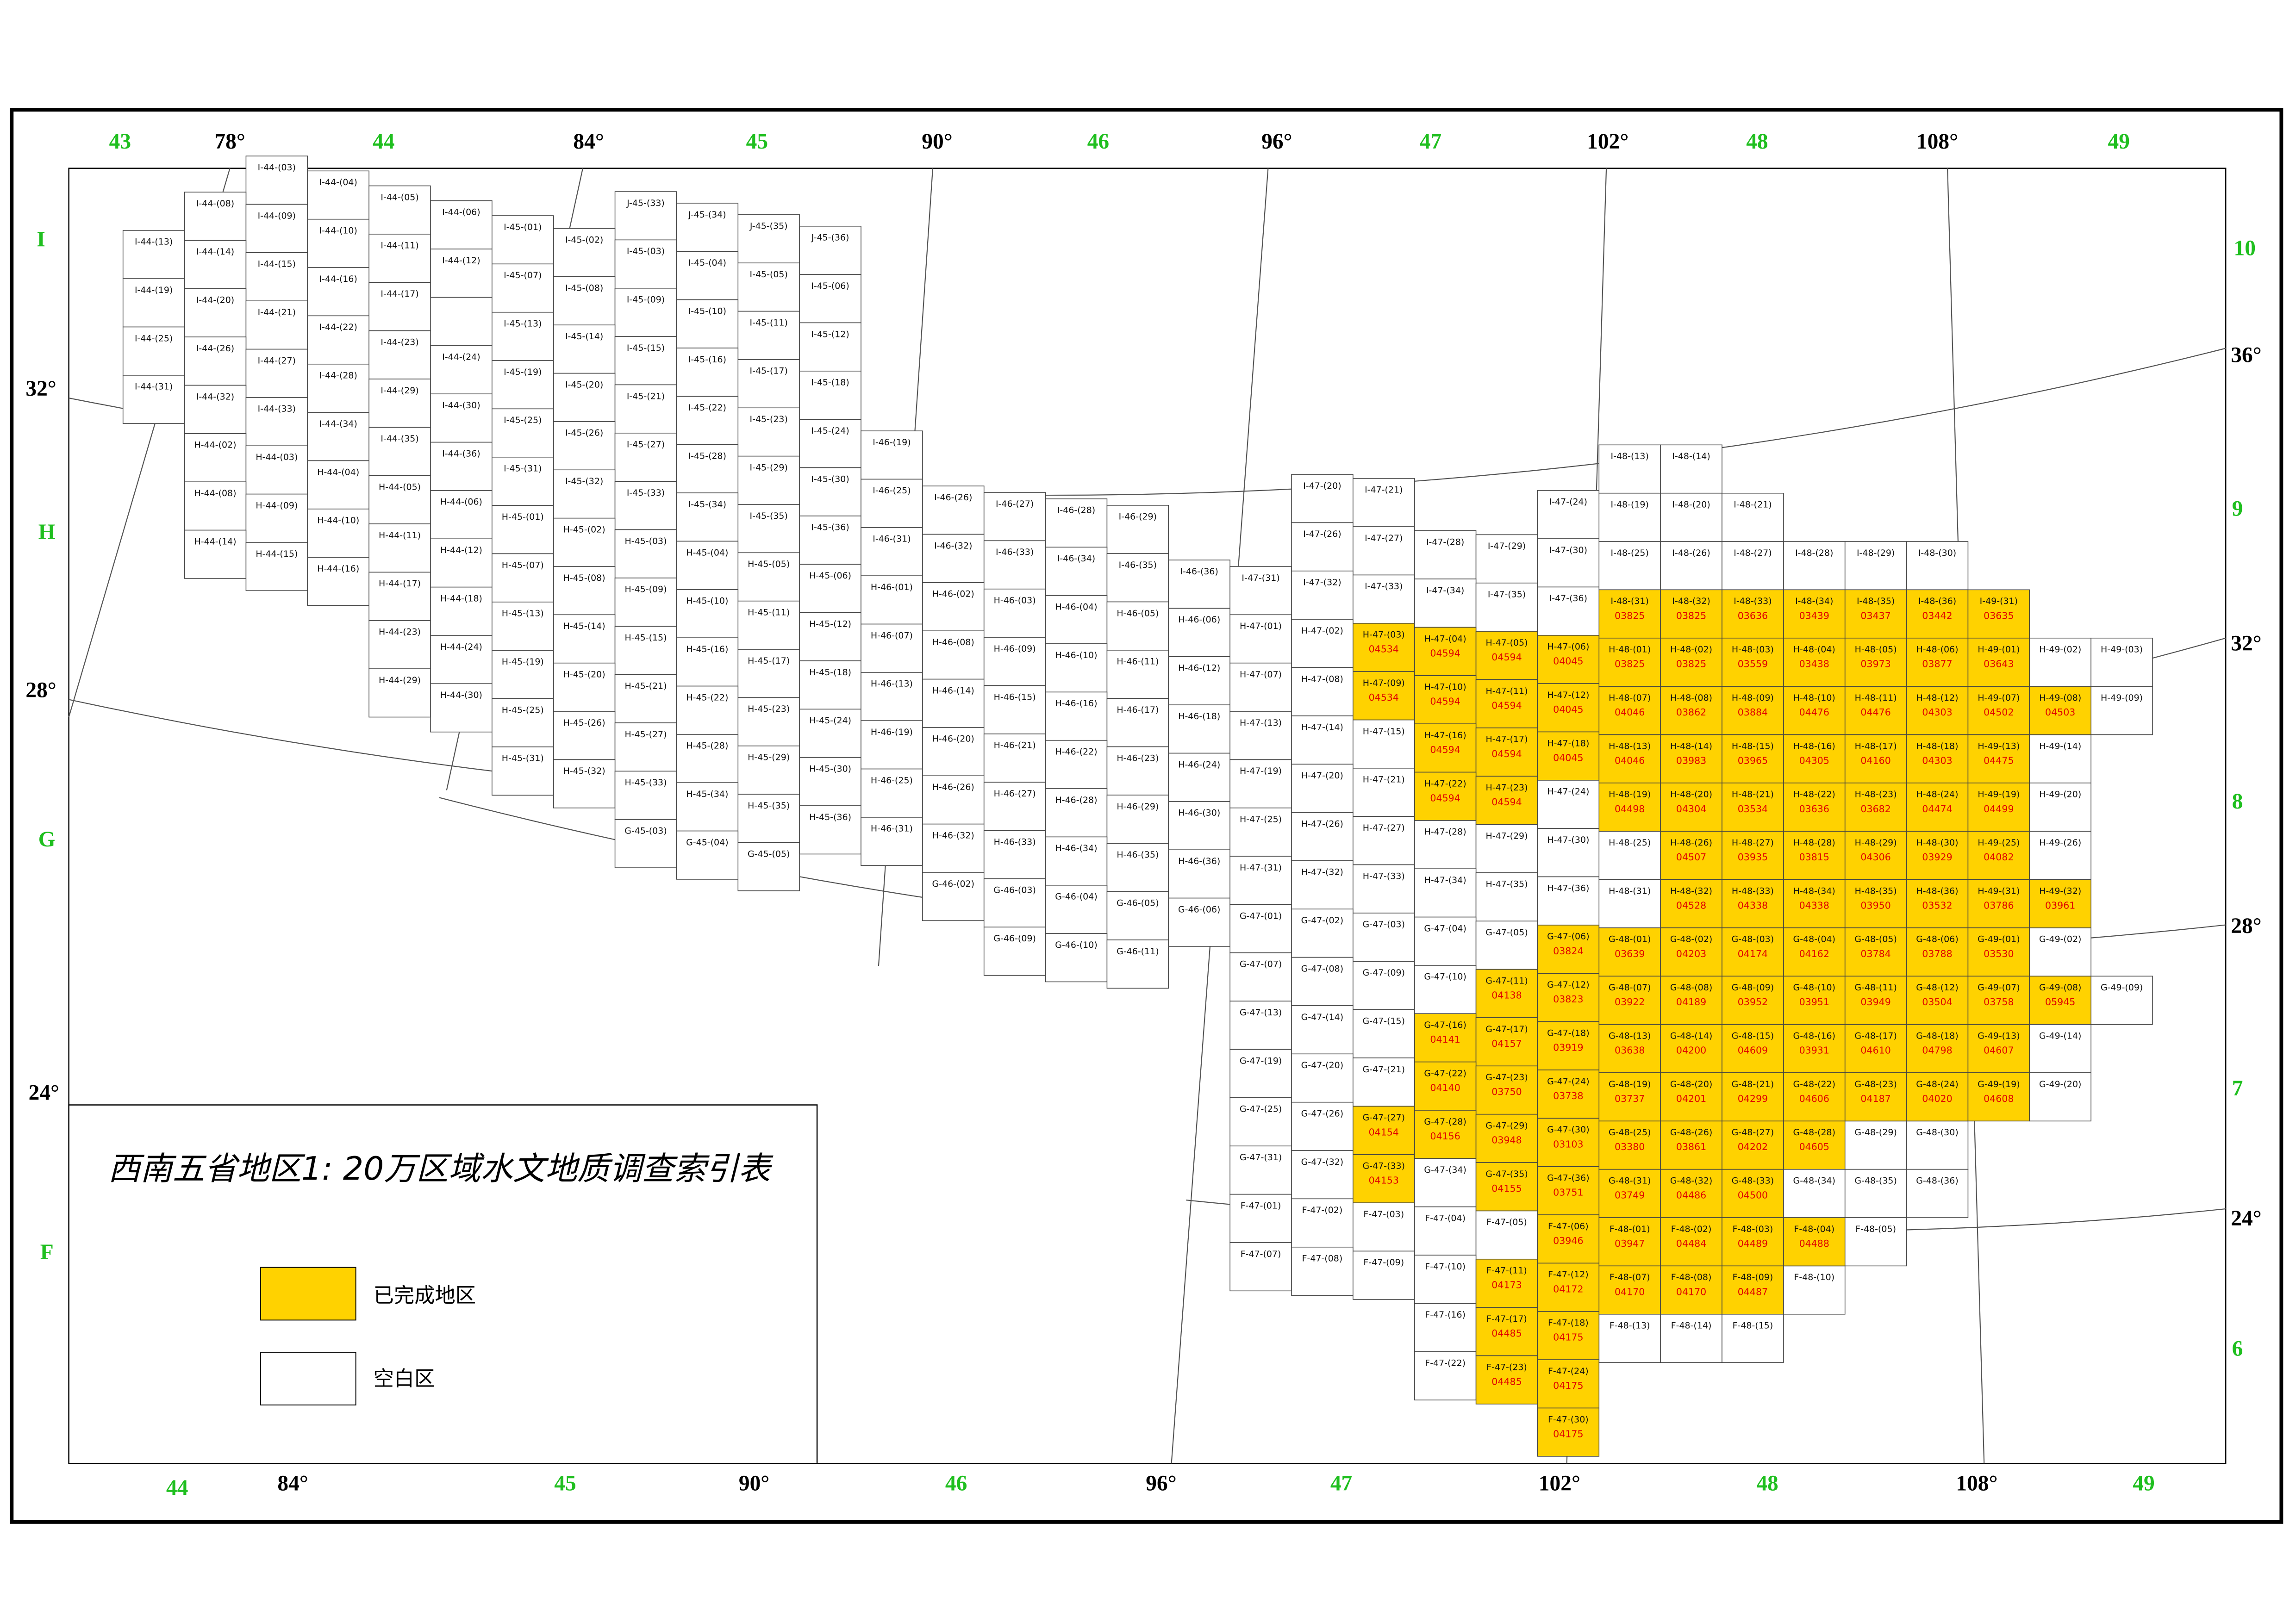  Describe the element at coordinates (707, 855) in the screenshot. I see `sheet-blank: G-45-(04)` at that location.